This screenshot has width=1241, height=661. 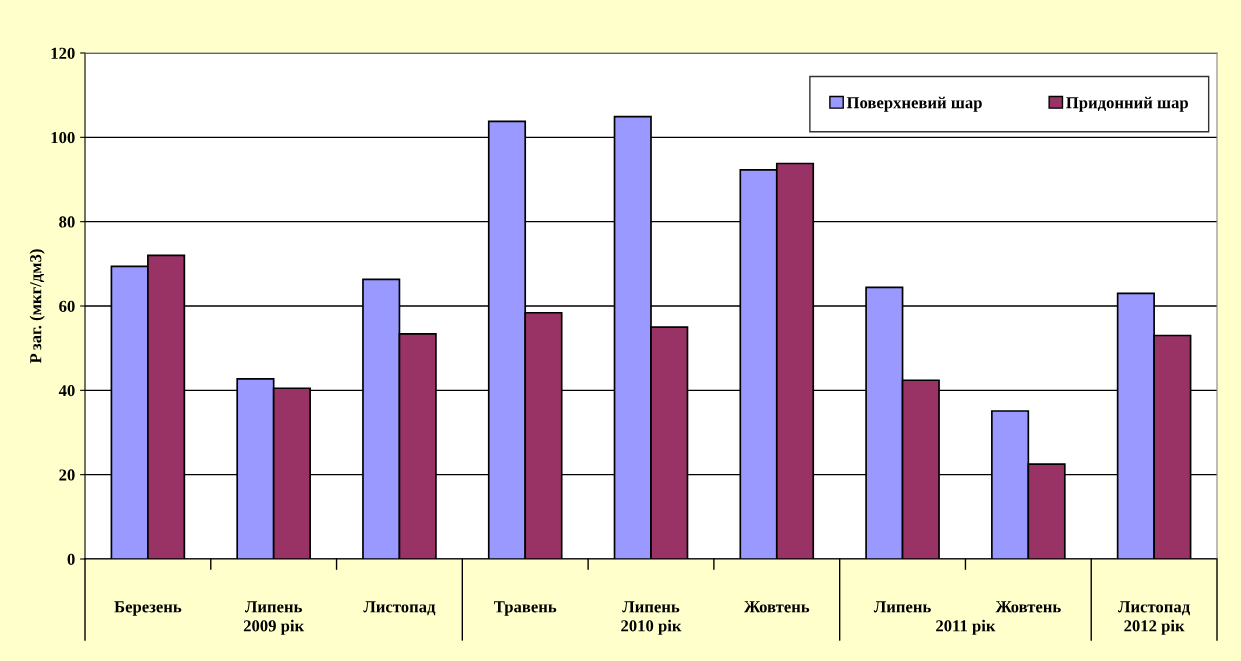 I want to click on x-tick-label: Травень, so click(x=525, y=608).